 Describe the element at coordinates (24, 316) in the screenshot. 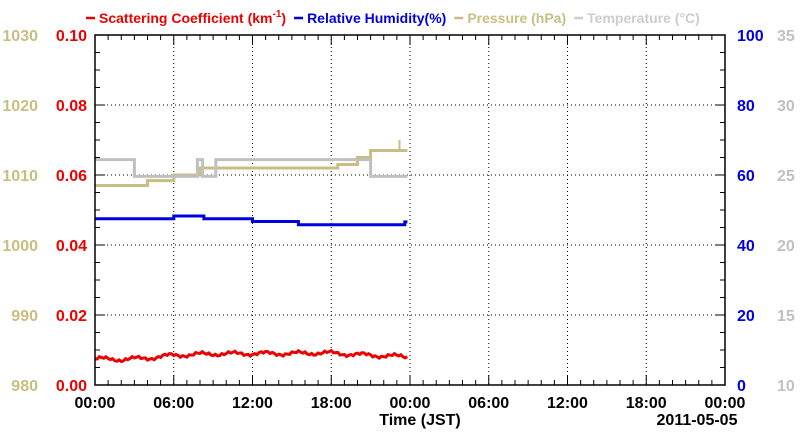

I see `pressure-tick-label: 990` at that location.